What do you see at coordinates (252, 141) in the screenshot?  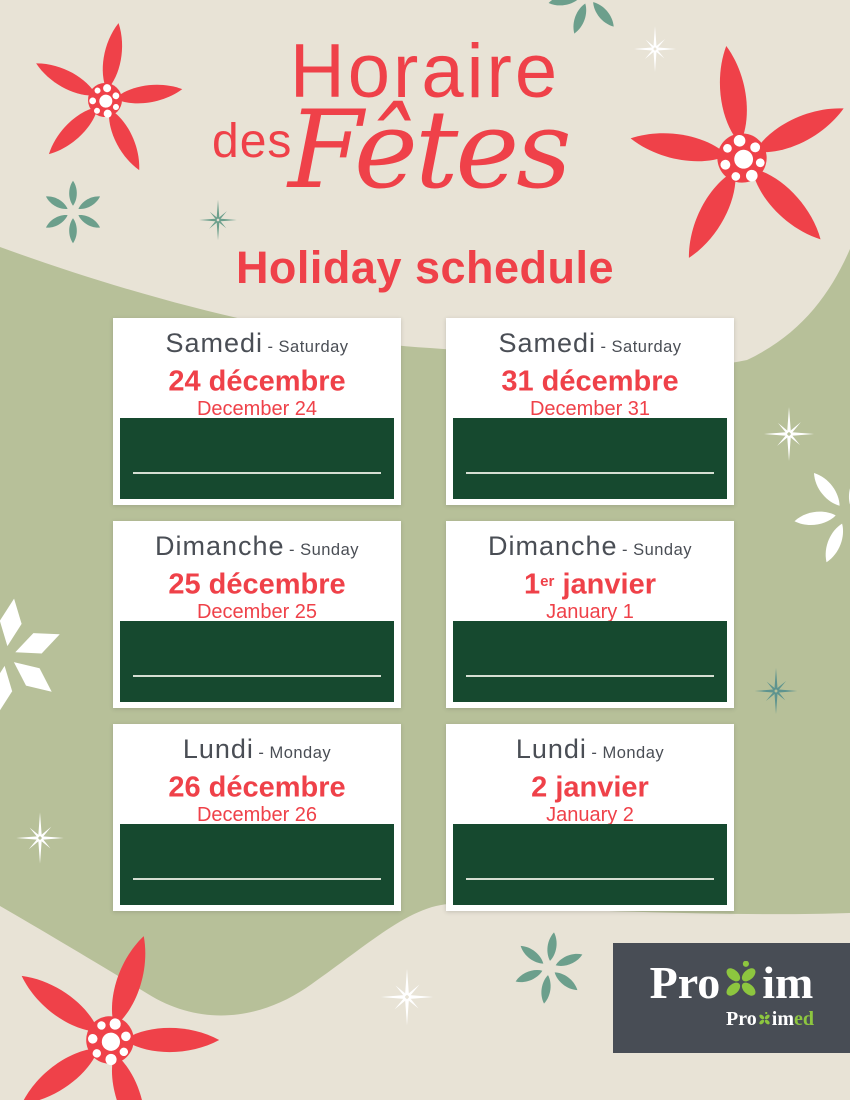 I see `title-des: des` at bounding box center [252, 141].